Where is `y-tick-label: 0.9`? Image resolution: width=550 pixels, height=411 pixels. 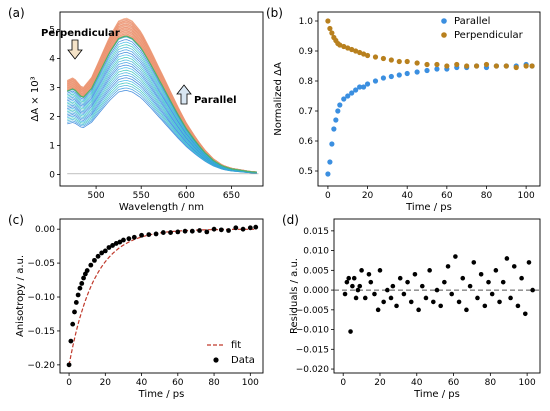 y-tick-label: 0.9 is located at coordinates (306, 52).